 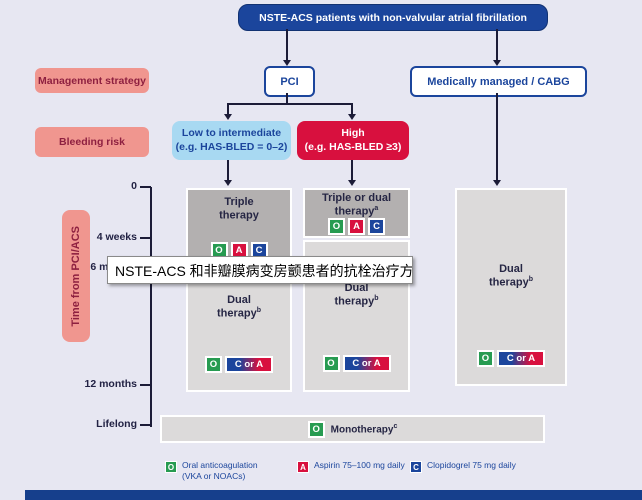 What do you see at coordinates (110, 384) in the screenshot?
I see `timeline-tick-label: 12 months` at bounding box center [110, 384].